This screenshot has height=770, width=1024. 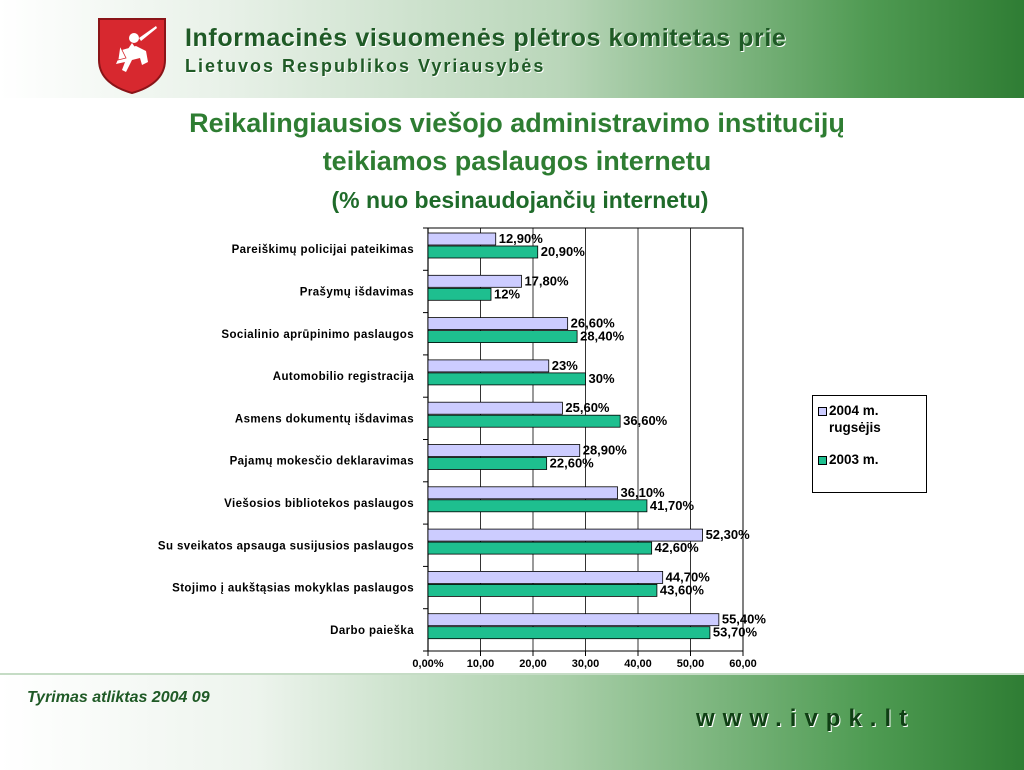 I want to click on data-label-2003-1: 12%, so click(x=507, y=293).